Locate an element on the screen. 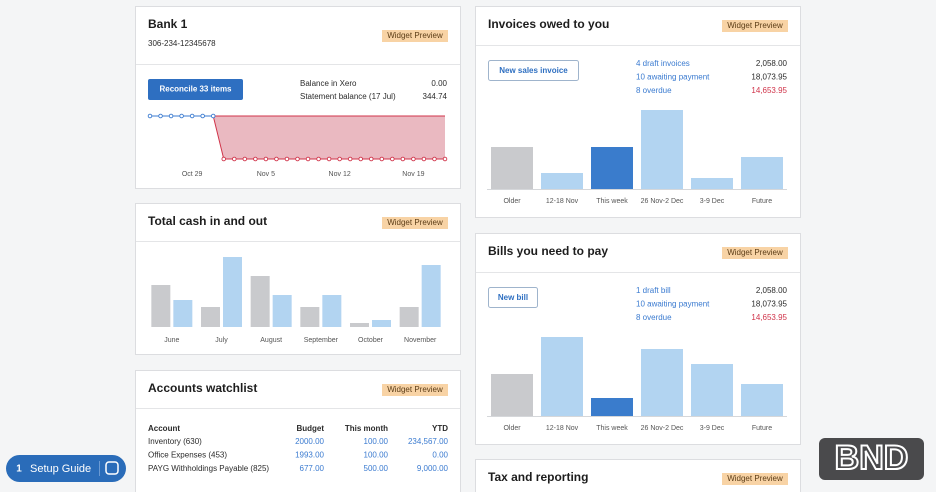 Image resolution: width=936 pixels, height=492 pixels. account-number: 306-234-12345678 is located at coordinates (182, 43).